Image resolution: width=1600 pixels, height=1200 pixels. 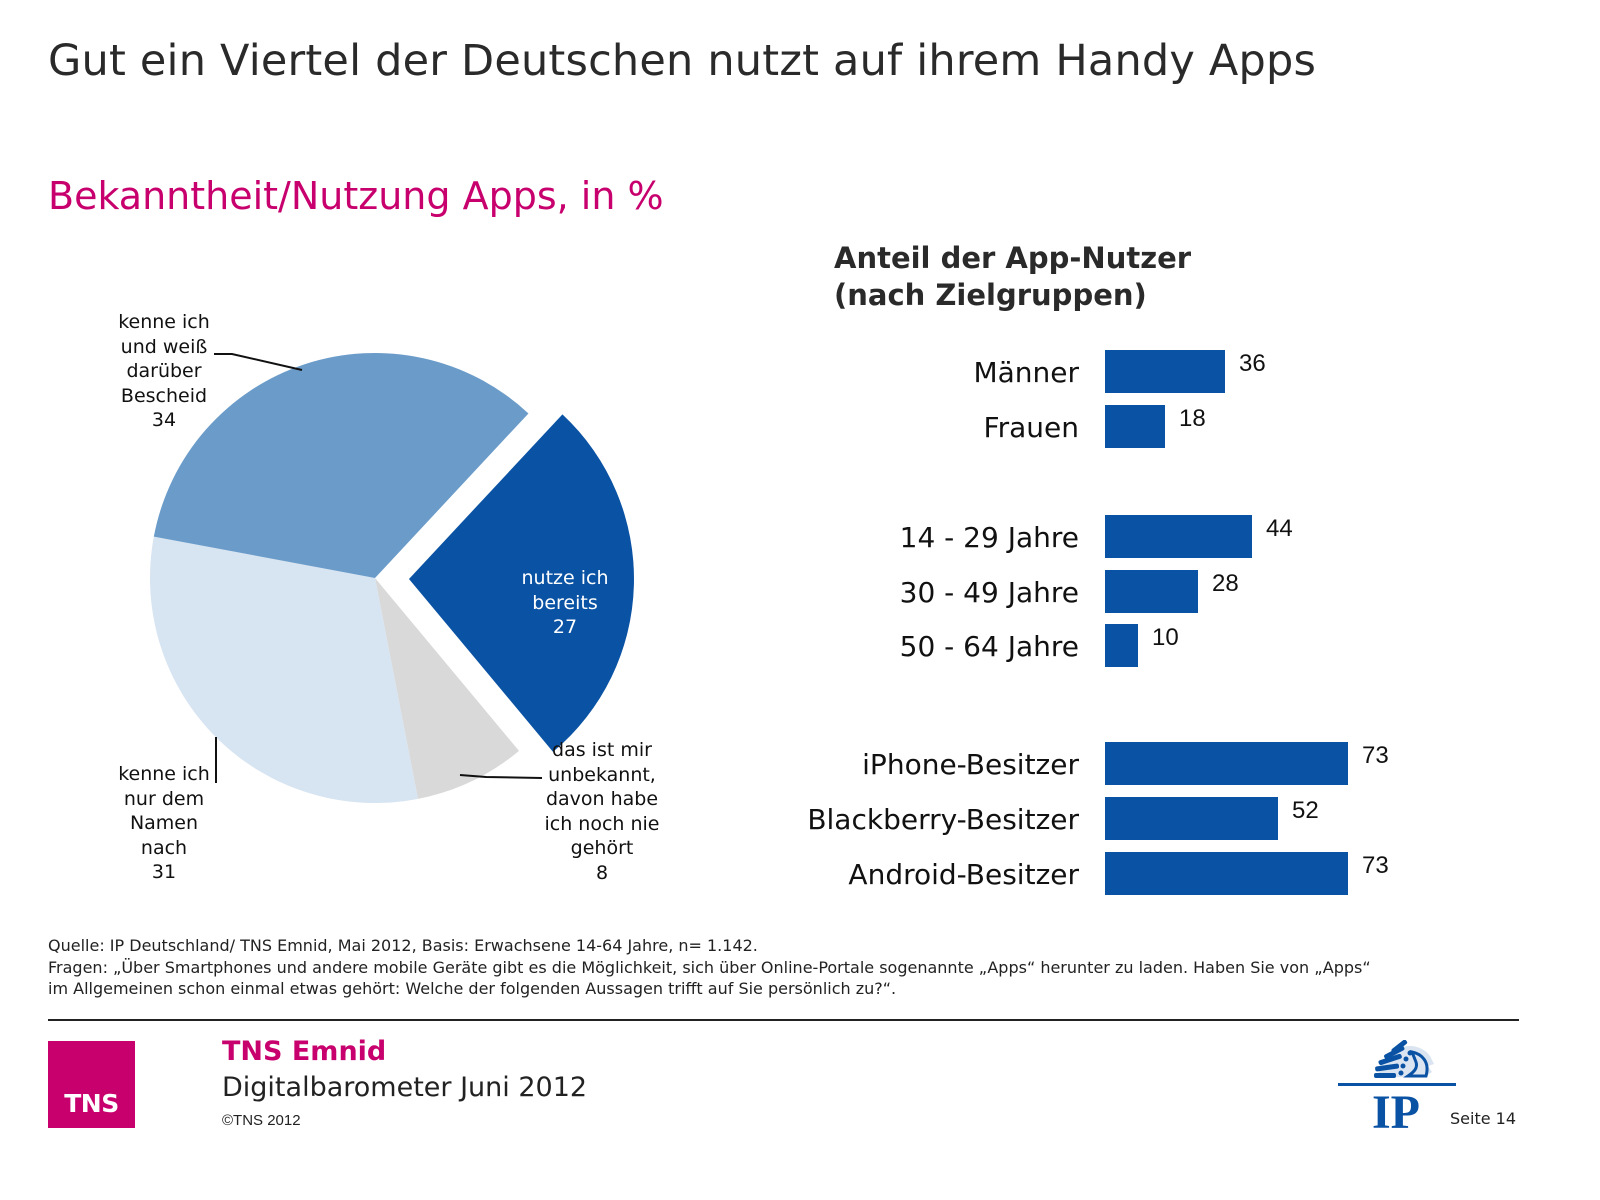 What do you see at coordinates (783, 1020) in the screenshot?
I see `footer-divider` at bounding box center [783, 1020].